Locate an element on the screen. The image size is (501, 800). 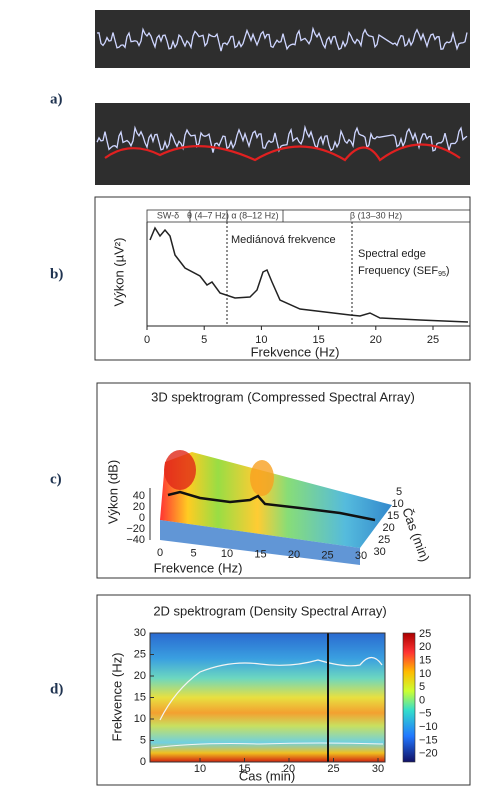
colorbar-tick-label: 0 is located at coordinates (422, 700).